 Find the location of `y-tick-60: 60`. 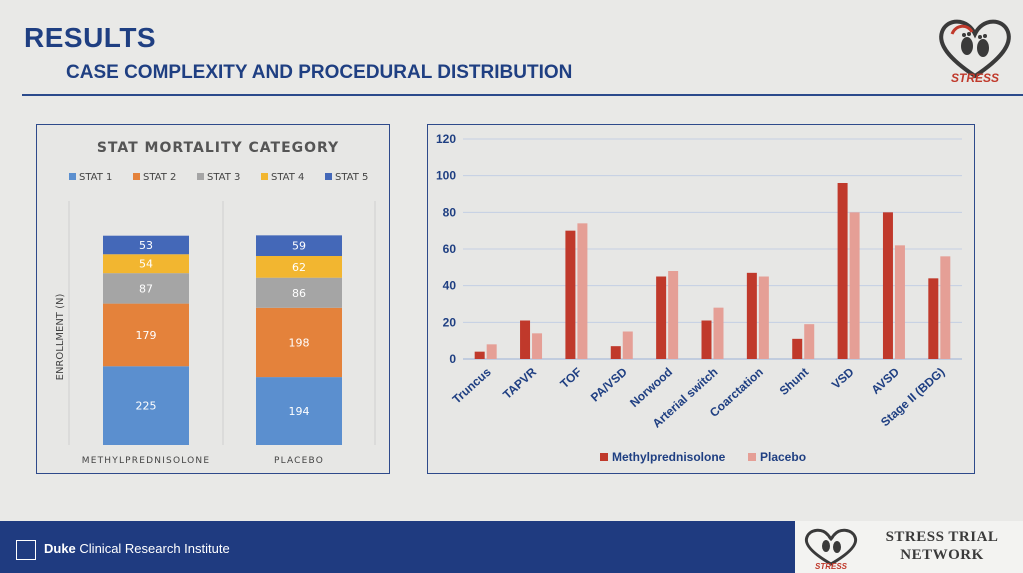

y-tick-60: 60 is located at coordinates (450, 249).